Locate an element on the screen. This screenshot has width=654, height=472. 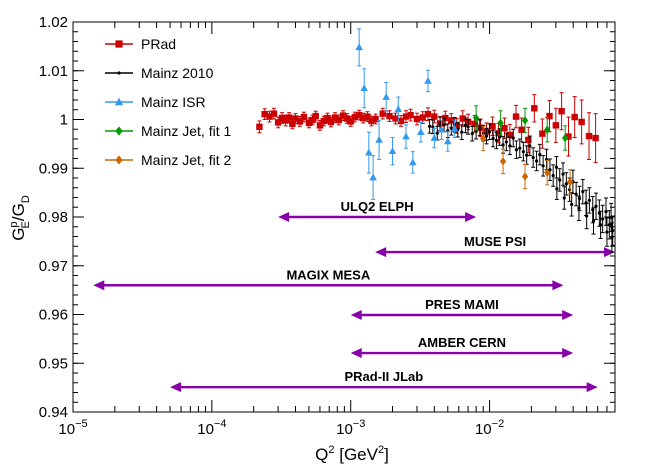
range-label: MAGIX MESA is located at coordinates (328, 274).